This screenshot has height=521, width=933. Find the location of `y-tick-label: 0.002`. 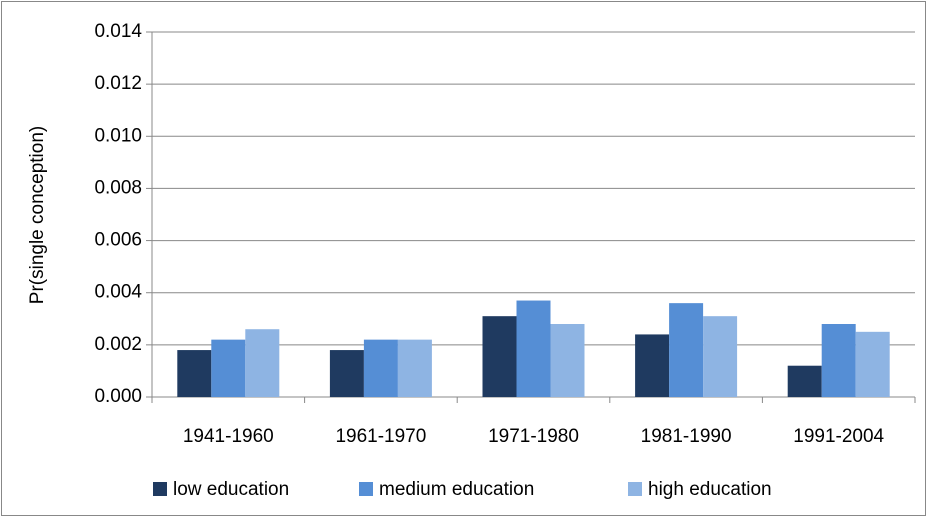

y-tick-label: 0.002 is located at coordinates (118, 344).